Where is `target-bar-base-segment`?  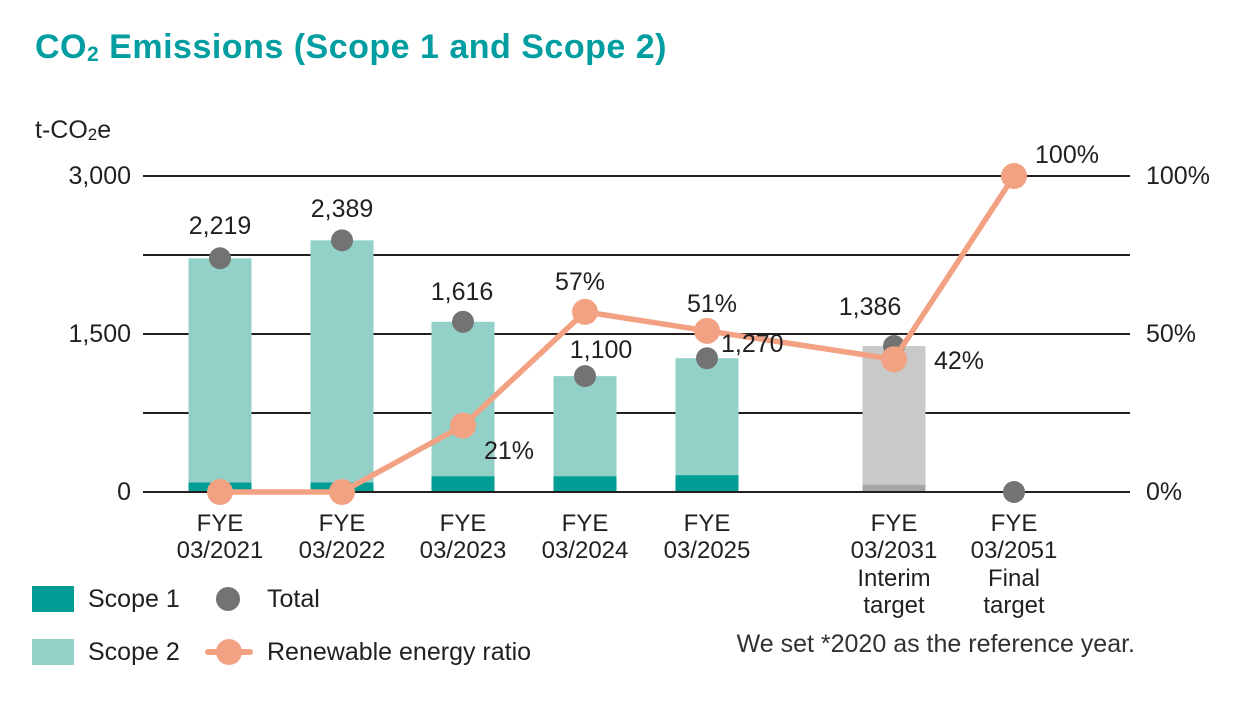
target-bar-base-segment is located at coordinates (894, 488).